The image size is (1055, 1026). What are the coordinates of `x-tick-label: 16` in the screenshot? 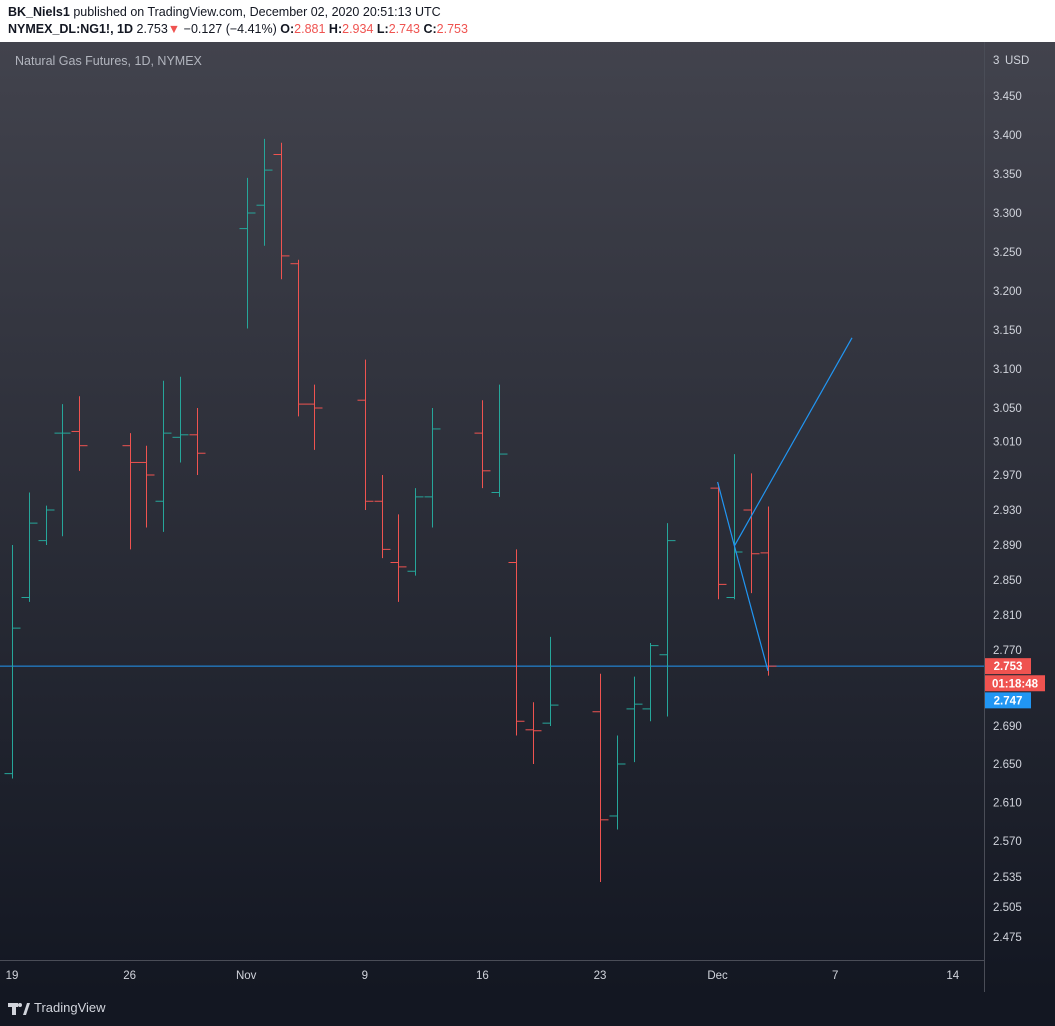 It's located at (482, 976).